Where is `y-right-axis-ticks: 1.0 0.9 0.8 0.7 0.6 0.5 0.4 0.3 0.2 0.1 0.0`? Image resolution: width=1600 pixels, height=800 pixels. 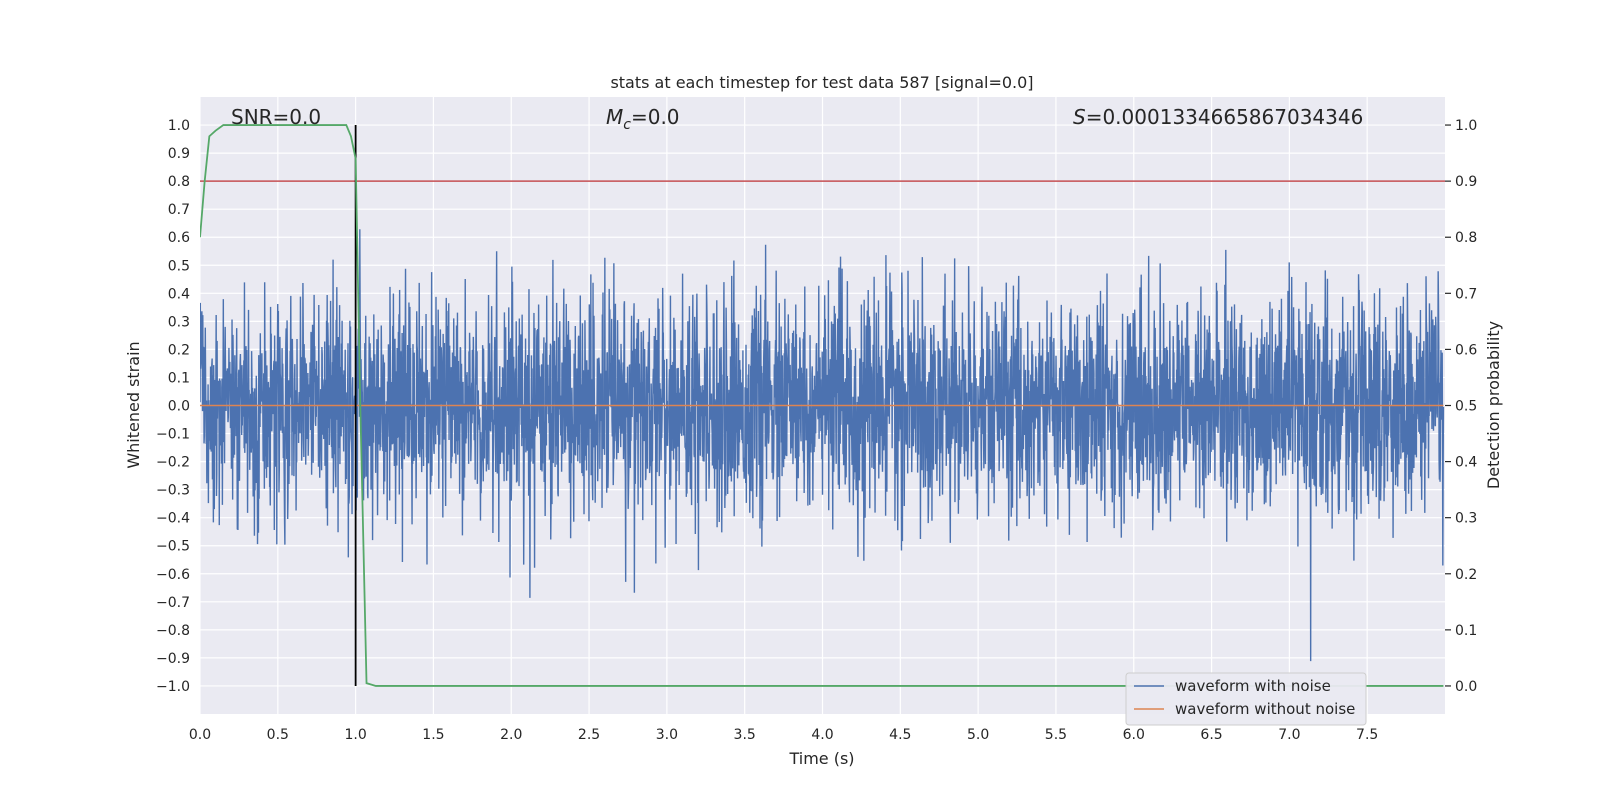
y-right-axis-ticks: 1.0 0.9 0.8 0.7 0.6 0.5 0.4 0.3 0.2 0.1 0.0 is located at coordinates (1461, 406).